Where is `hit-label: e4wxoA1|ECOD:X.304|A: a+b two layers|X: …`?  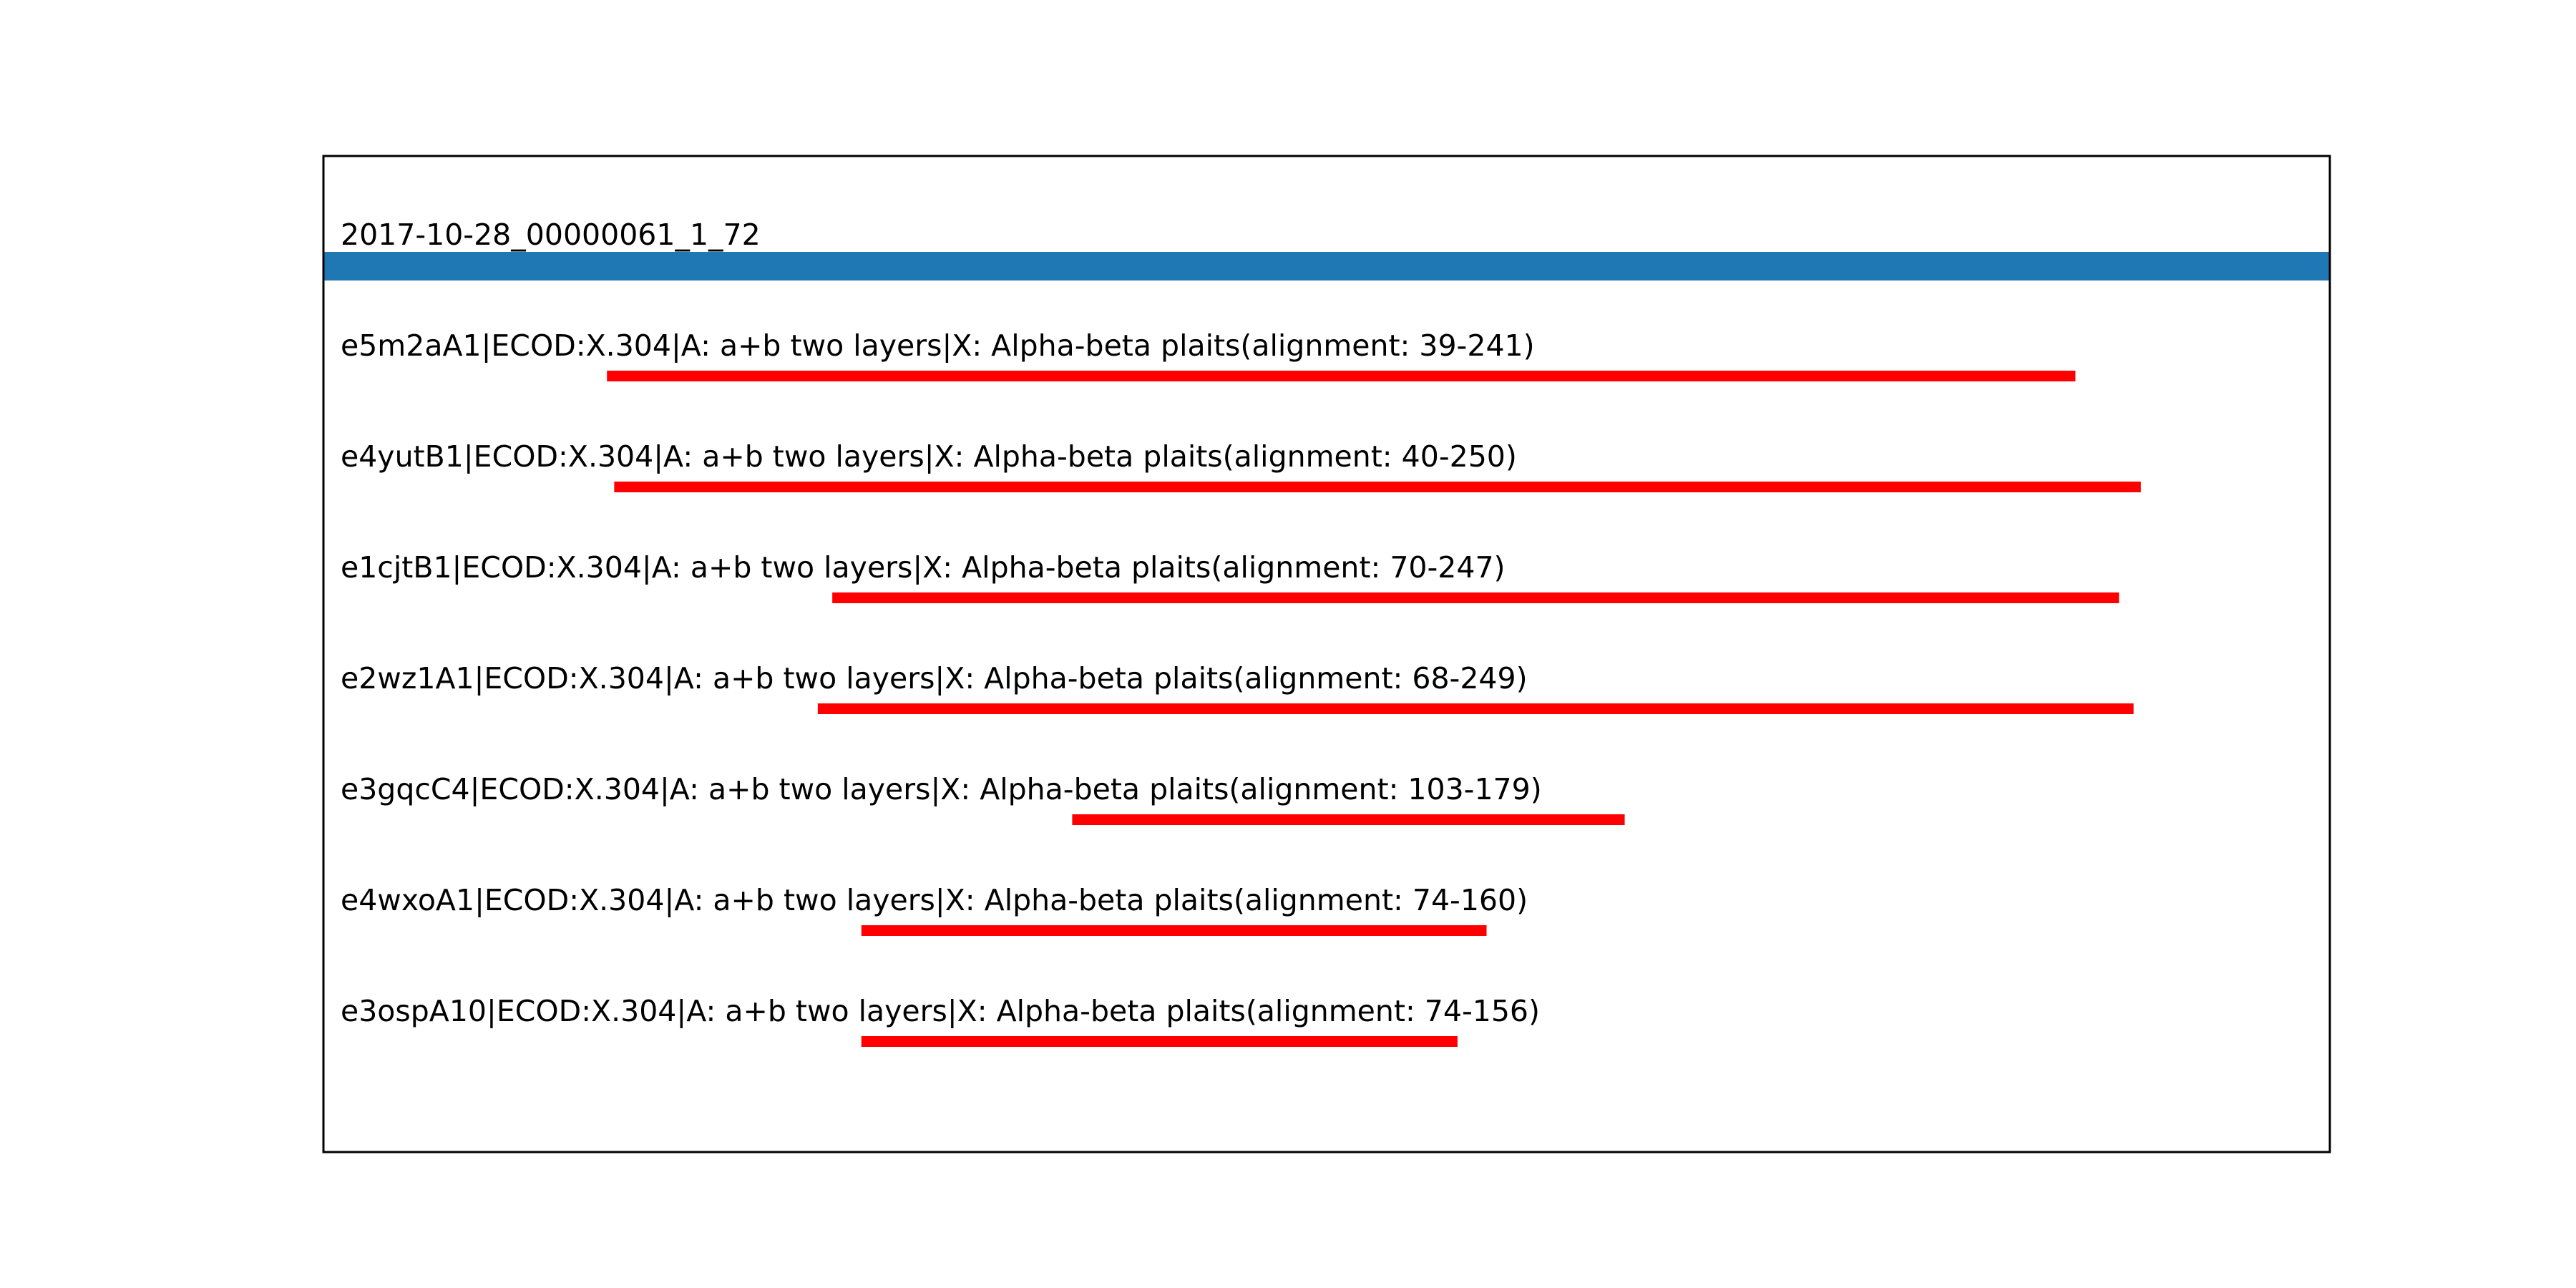 hit-label: e4wxoA1|ECOD:X.304|A: a+b two layers|X: … is located at coordinates (934, 900).